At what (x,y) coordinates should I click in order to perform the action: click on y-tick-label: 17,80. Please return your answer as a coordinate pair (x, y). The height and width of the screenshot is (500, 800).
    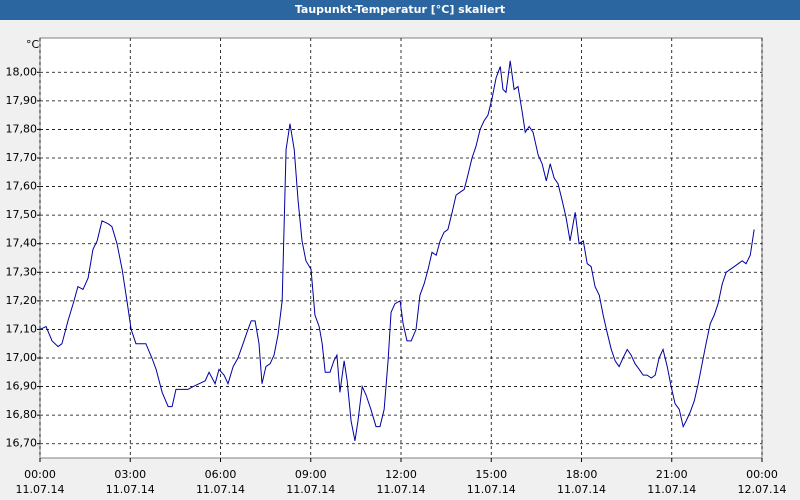
    Looking at the image, I should click on (22, 128).